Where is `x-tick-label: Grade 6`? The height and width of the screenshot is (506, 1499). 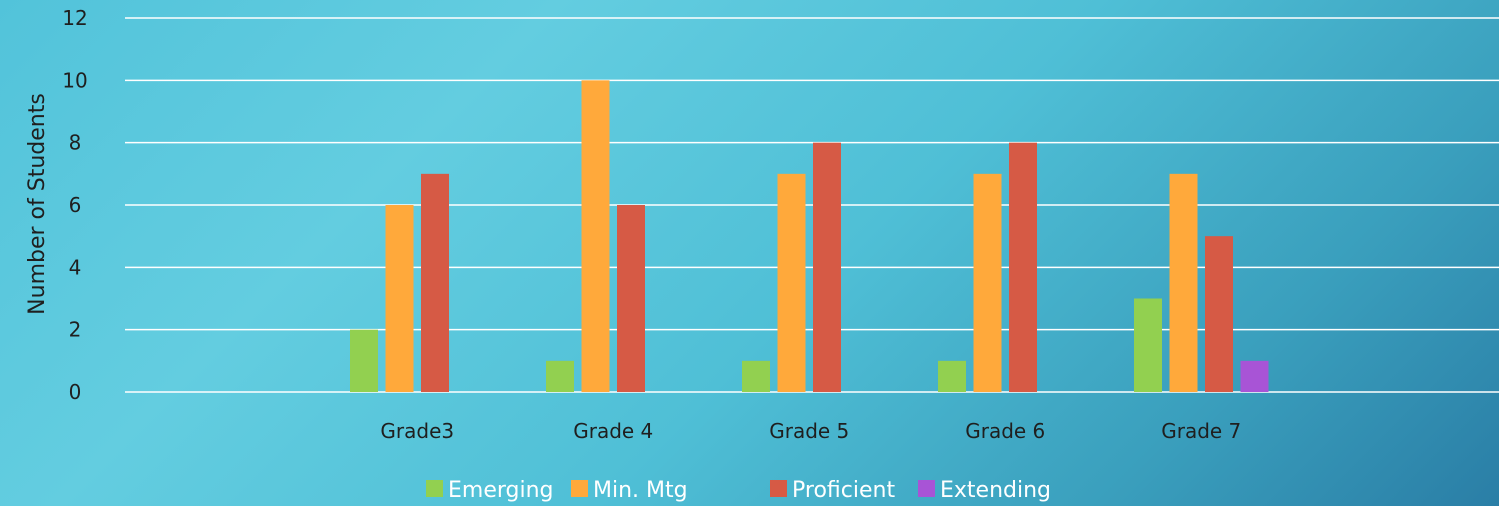
x-tick-label: Grade 6 is located at coordinates (1005, 431).